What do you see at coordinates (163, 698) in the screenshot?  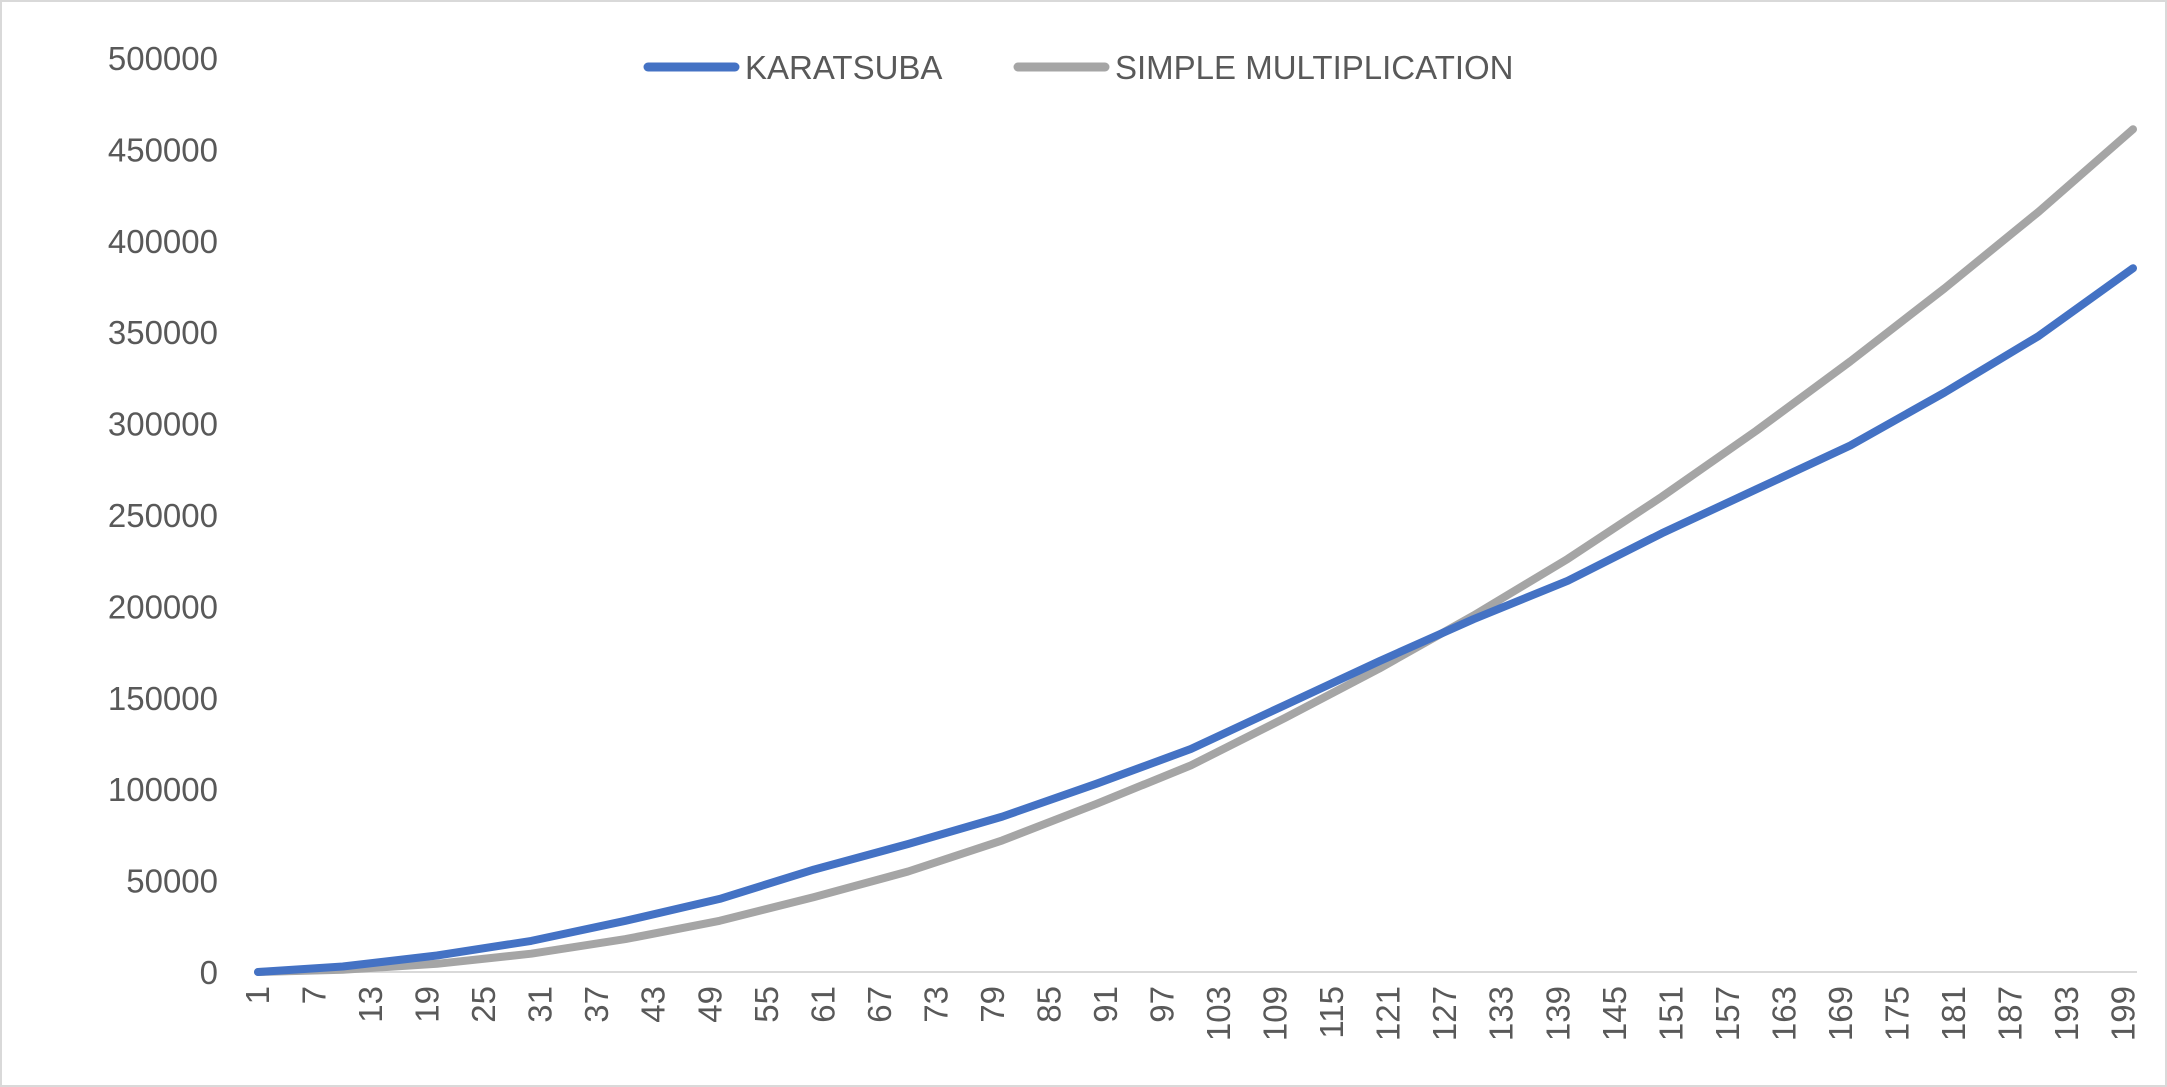 I see `y-tick-label: 150000` at bounding box center [163, 698].